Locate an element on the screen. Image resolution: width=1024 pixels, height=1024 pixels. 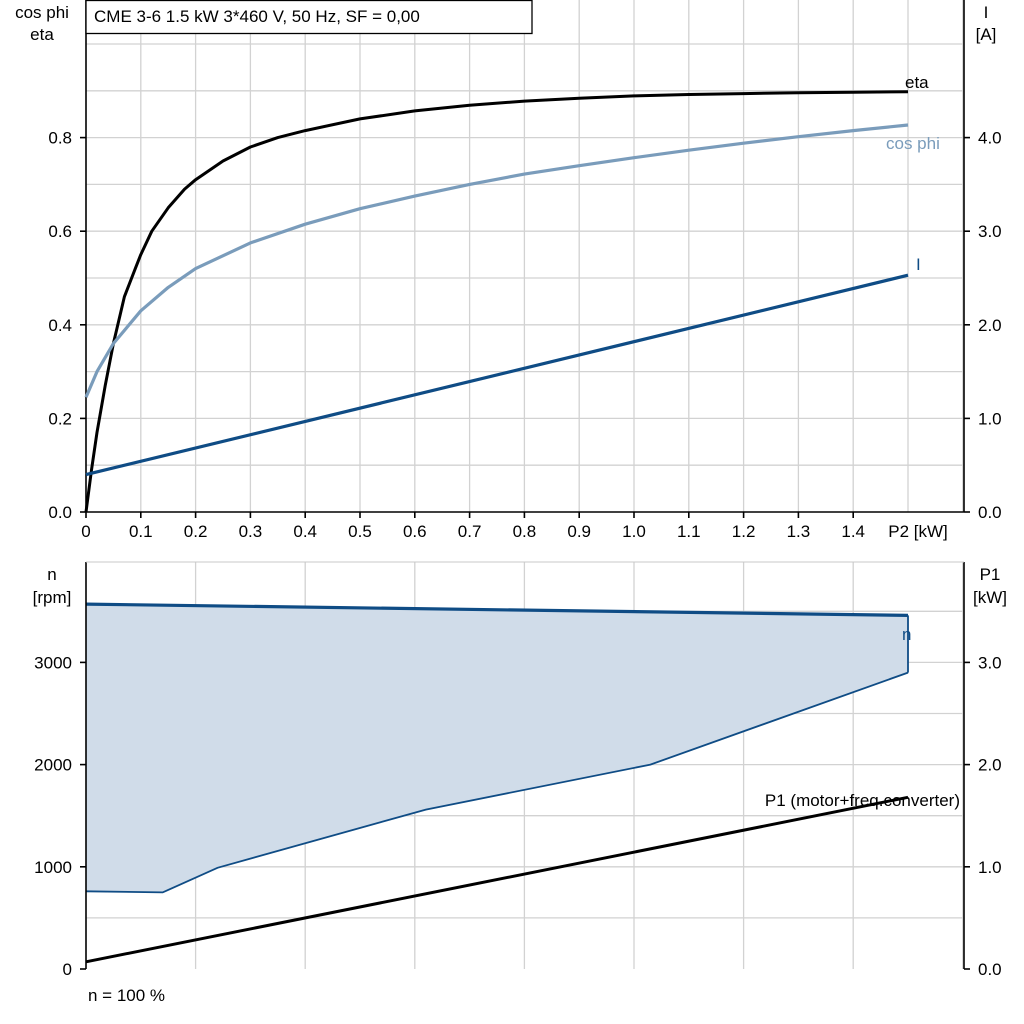
left-tick-label: 0.0 is located at coordinates (60, 512).